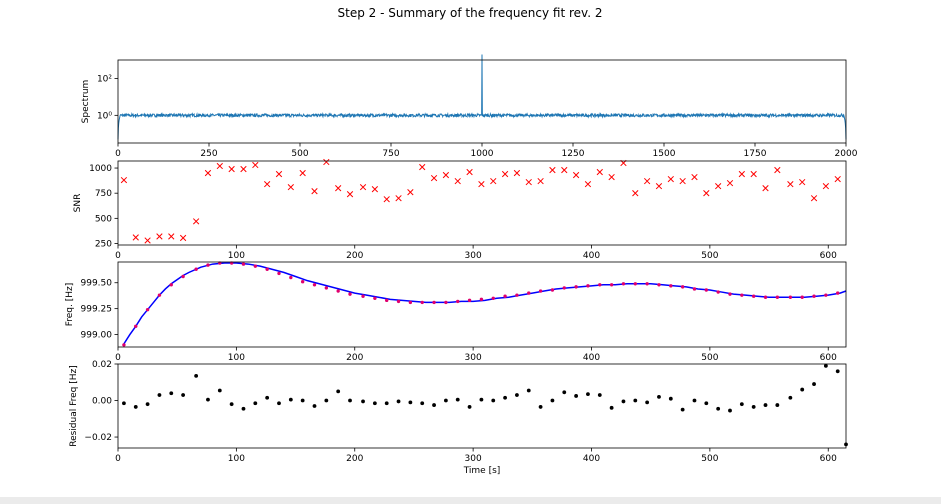  Describe the element at coordinates (573, 154) in the screenshot. I see `x-tick-label: 1250` at that location.